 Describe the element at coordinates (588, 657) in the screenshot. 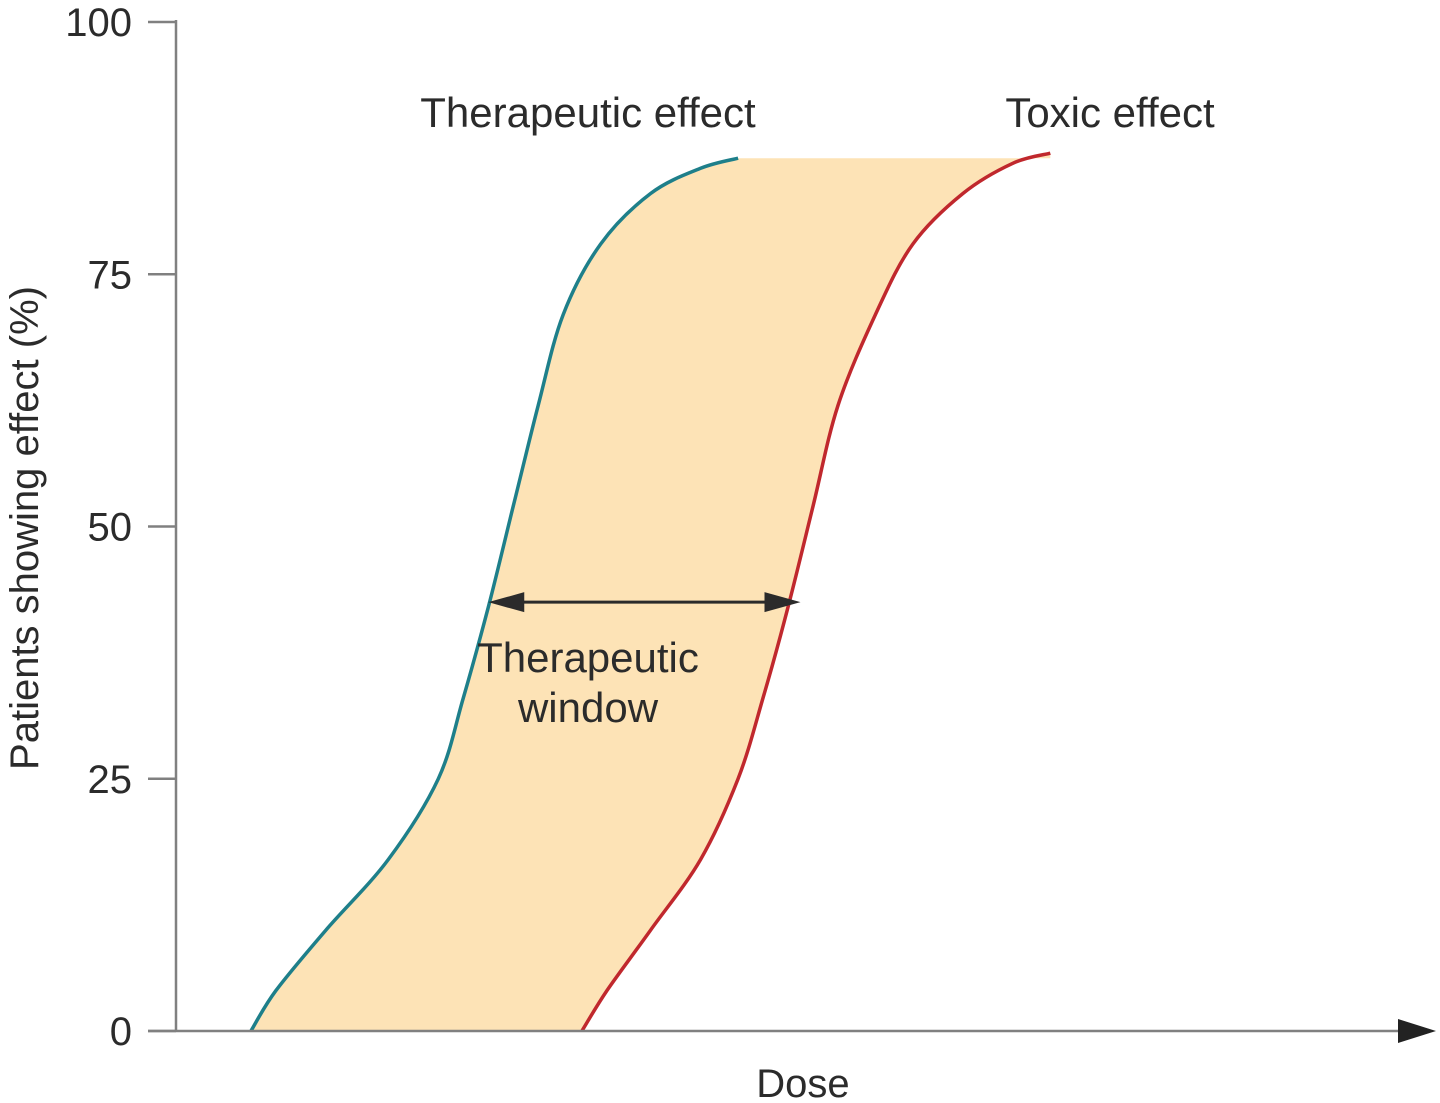

I see `therapeutic-window-label-line1: Therapeutic` at that location.